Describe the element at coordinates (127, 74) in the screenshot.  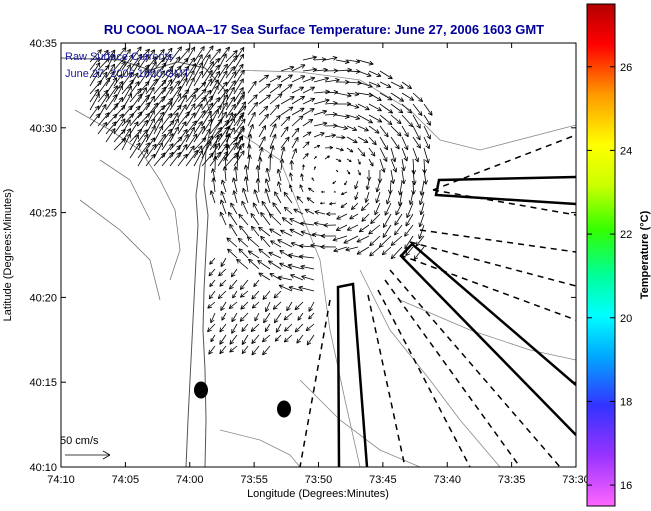
I see `legend-line-2: June 27, 2006 1600 GMT` at that location.